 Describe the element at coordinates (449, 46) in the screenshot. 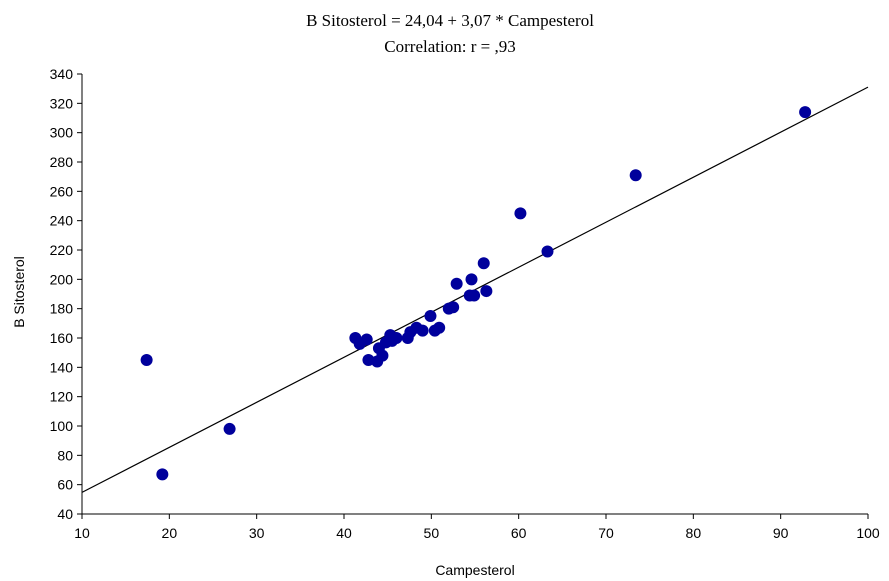

I see `chart-subtitle: Correlation: r = ,93` at that location.